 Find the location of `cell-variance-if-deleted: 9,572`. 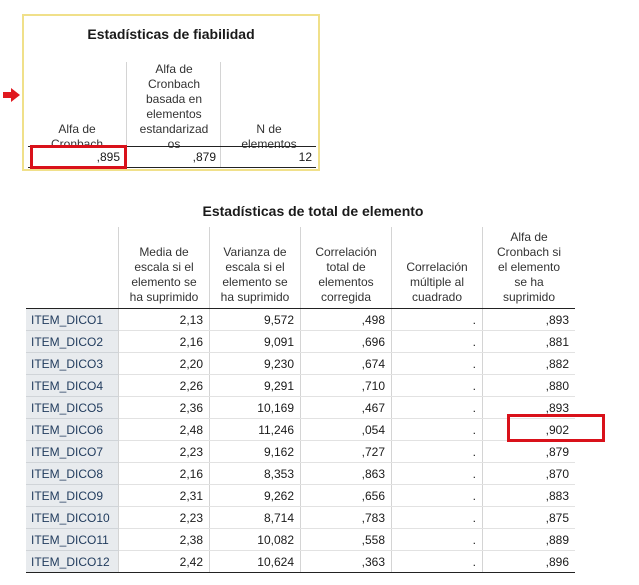

cell-variance-if-deleted: 9,572 is located at coordinates (255, 319).